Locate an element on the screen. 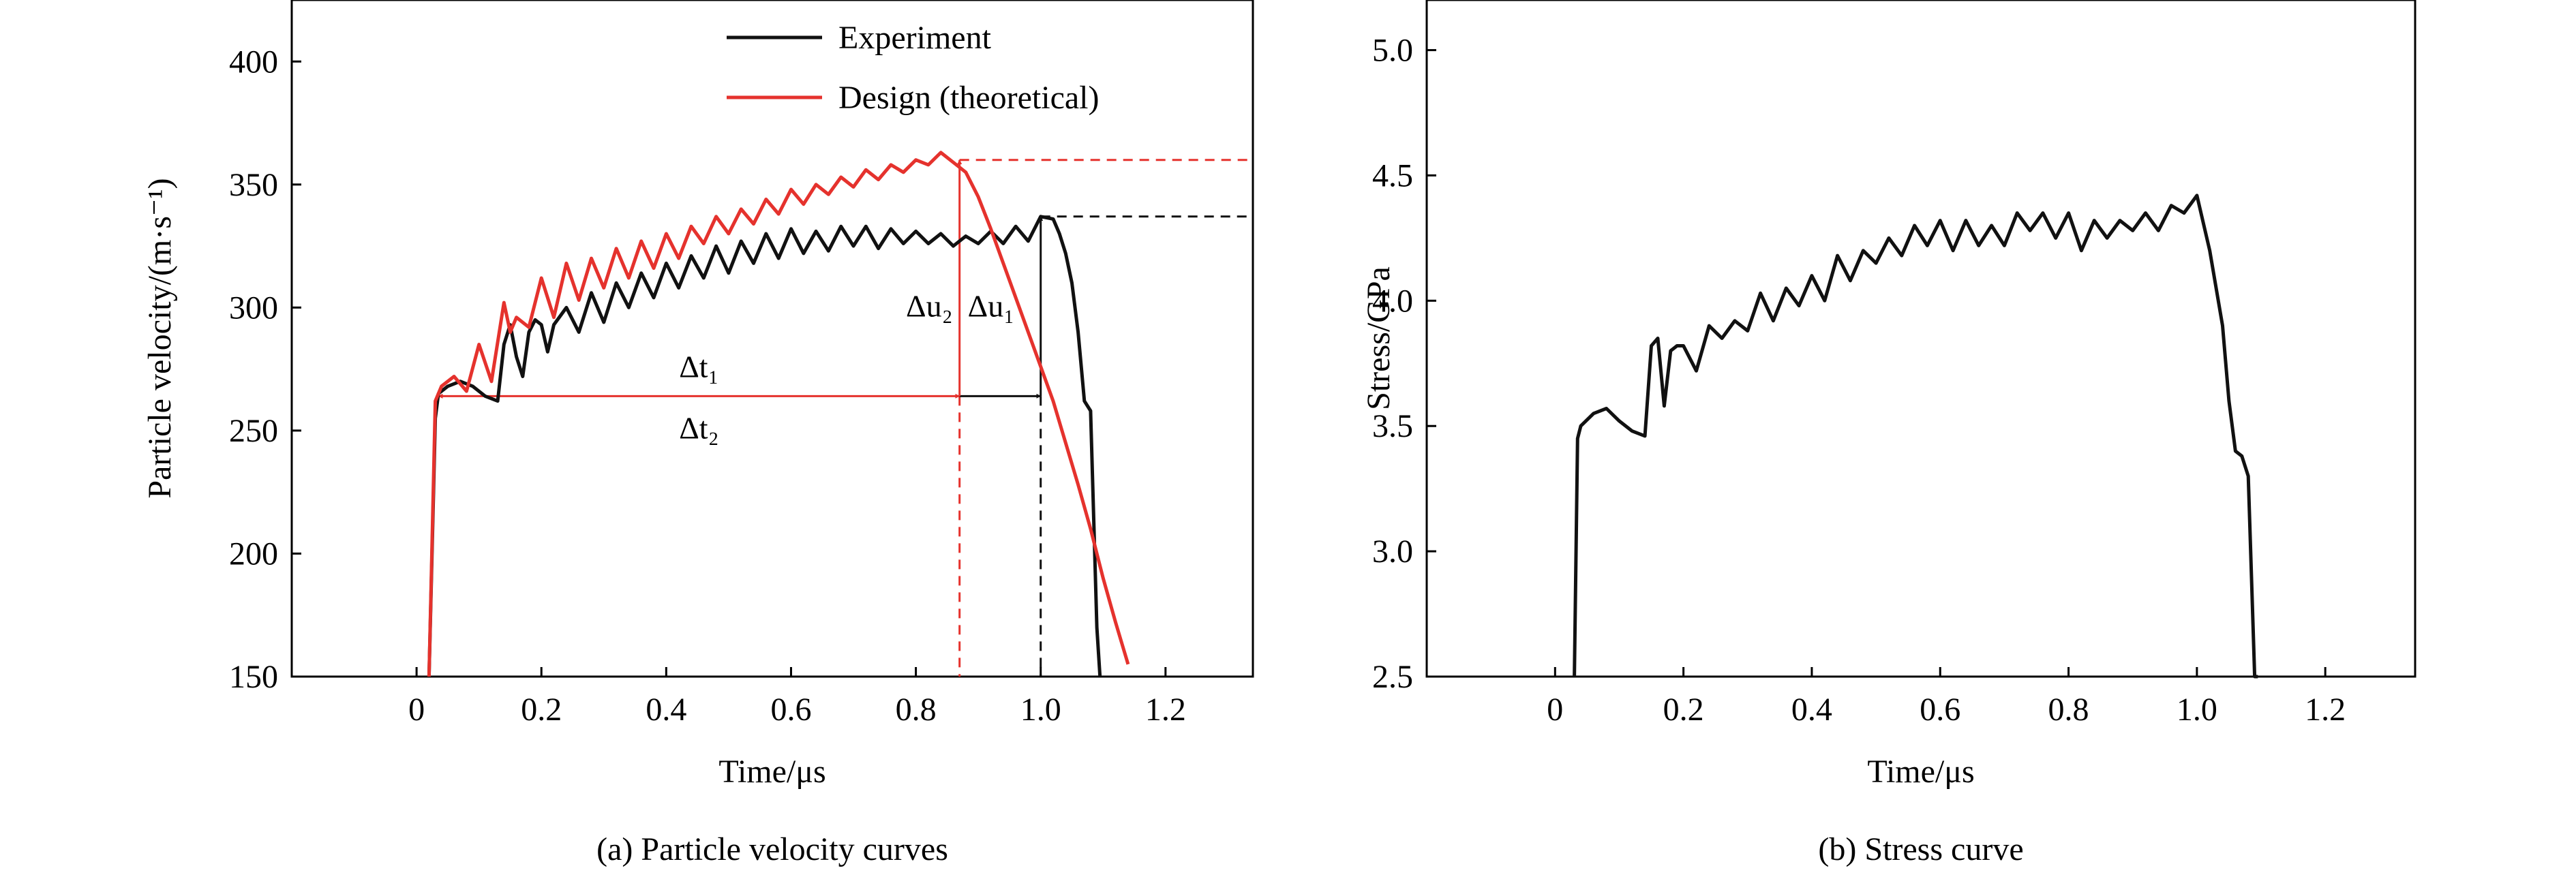 The height and width of the screenshot is (881, 2576). annotation-du2: Δu₂ is located at coordinates (930, 306).